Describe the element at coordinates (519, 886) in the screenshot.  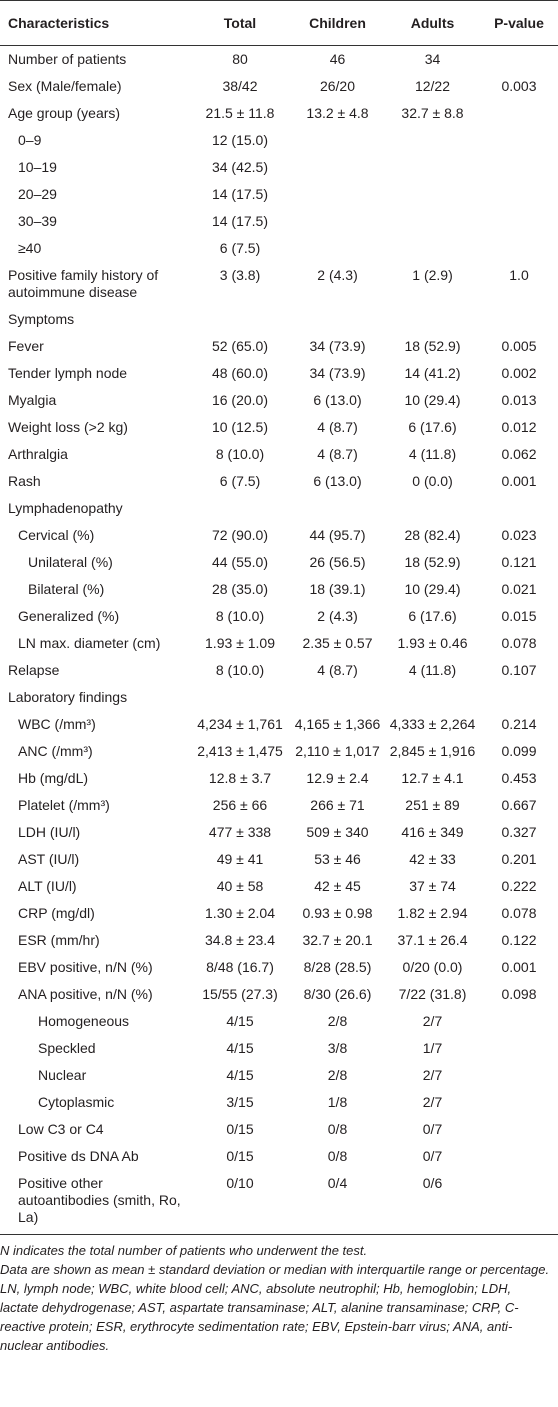
I see `cell: 0.222` at that location.